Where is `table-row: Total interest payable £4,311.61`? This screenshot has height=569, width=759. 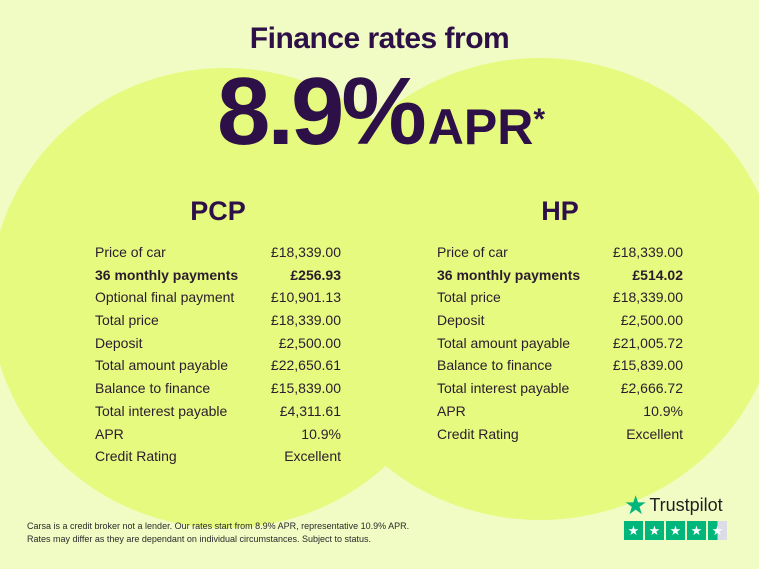 table-row: Total interest payable £4,311.61 is located at coordinates (218, 411).